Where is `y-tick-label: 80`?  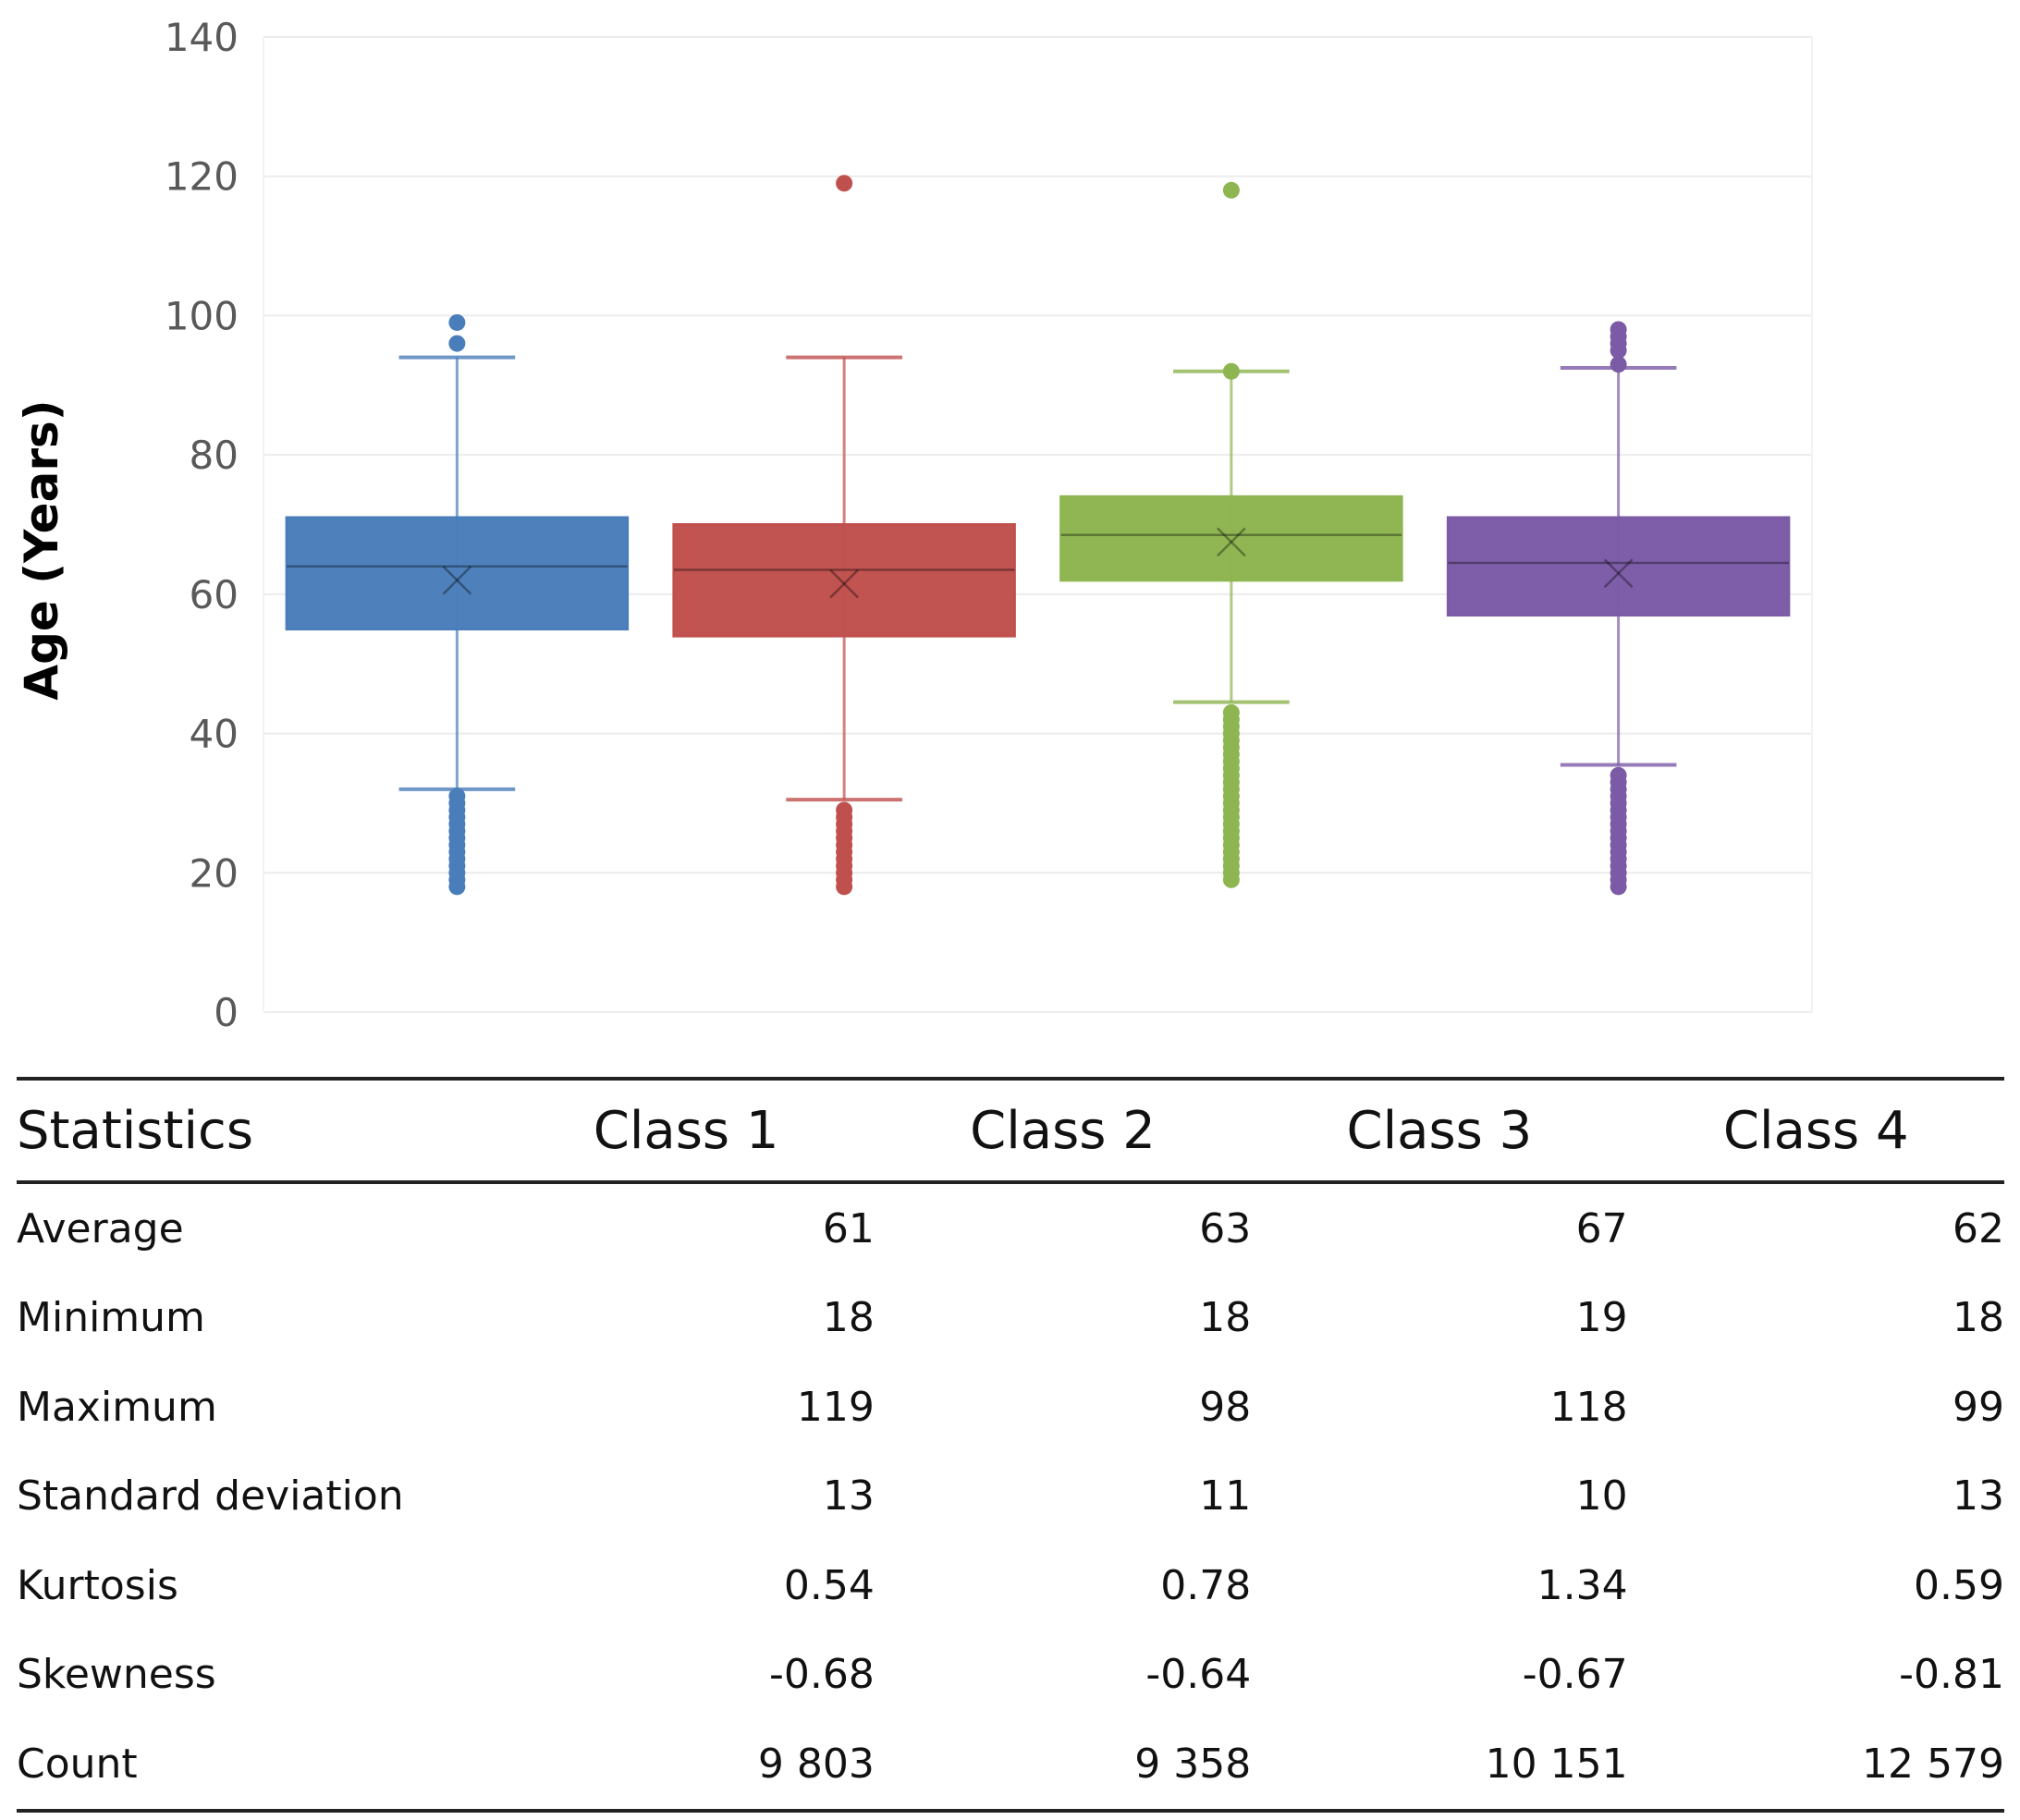 y-tick-label: 80 is located at coordinates (215, 455).